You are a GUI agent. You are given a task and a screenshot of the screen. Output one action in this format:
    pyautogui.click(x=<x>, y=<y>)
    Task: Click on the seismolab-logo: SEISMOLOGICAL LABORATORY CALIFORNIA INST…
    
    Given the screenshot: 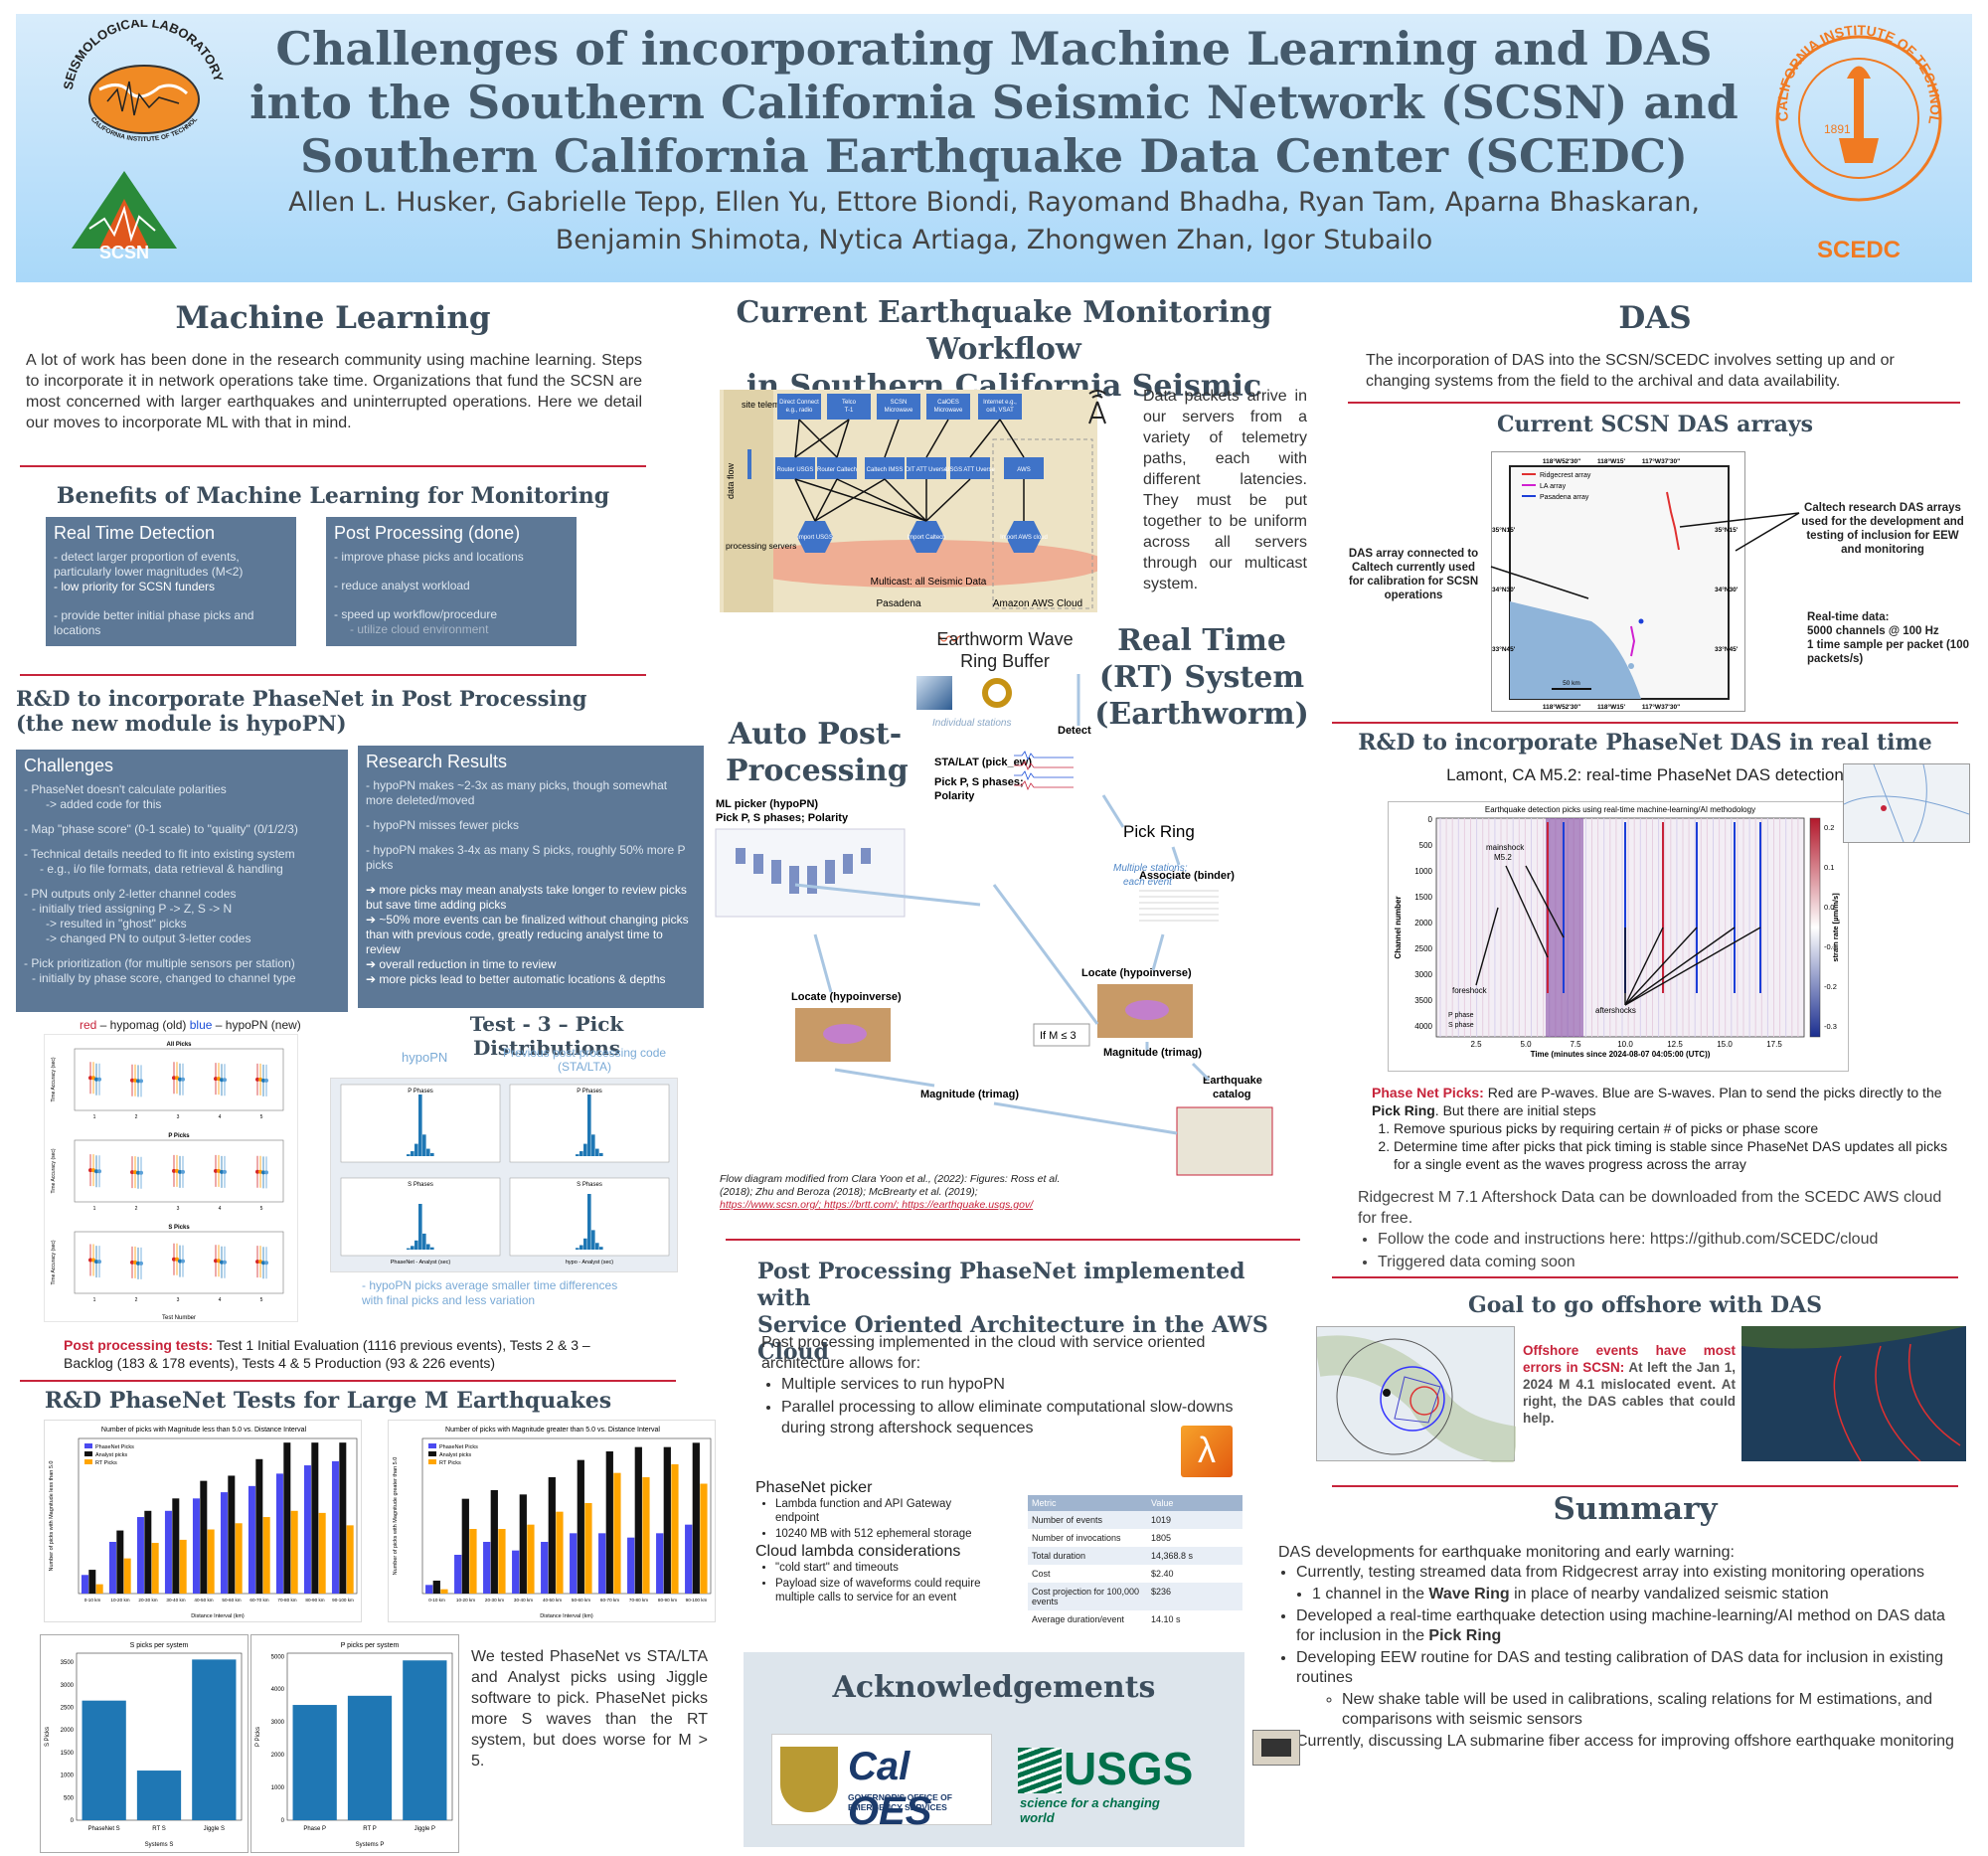 What is the action you would take?
    pyautogui.click(x=143, y=82)
    